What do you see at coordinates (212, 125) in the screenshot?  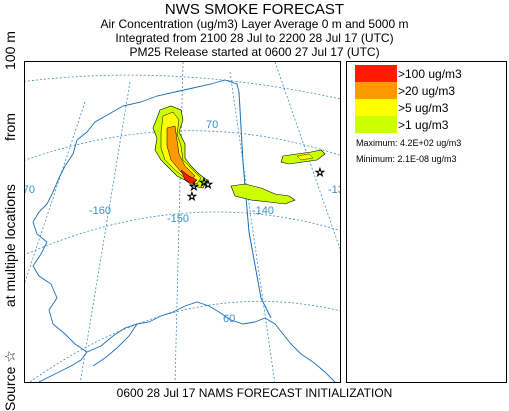 I see `lat-label-70: 70` at bounding box center [212, 125].